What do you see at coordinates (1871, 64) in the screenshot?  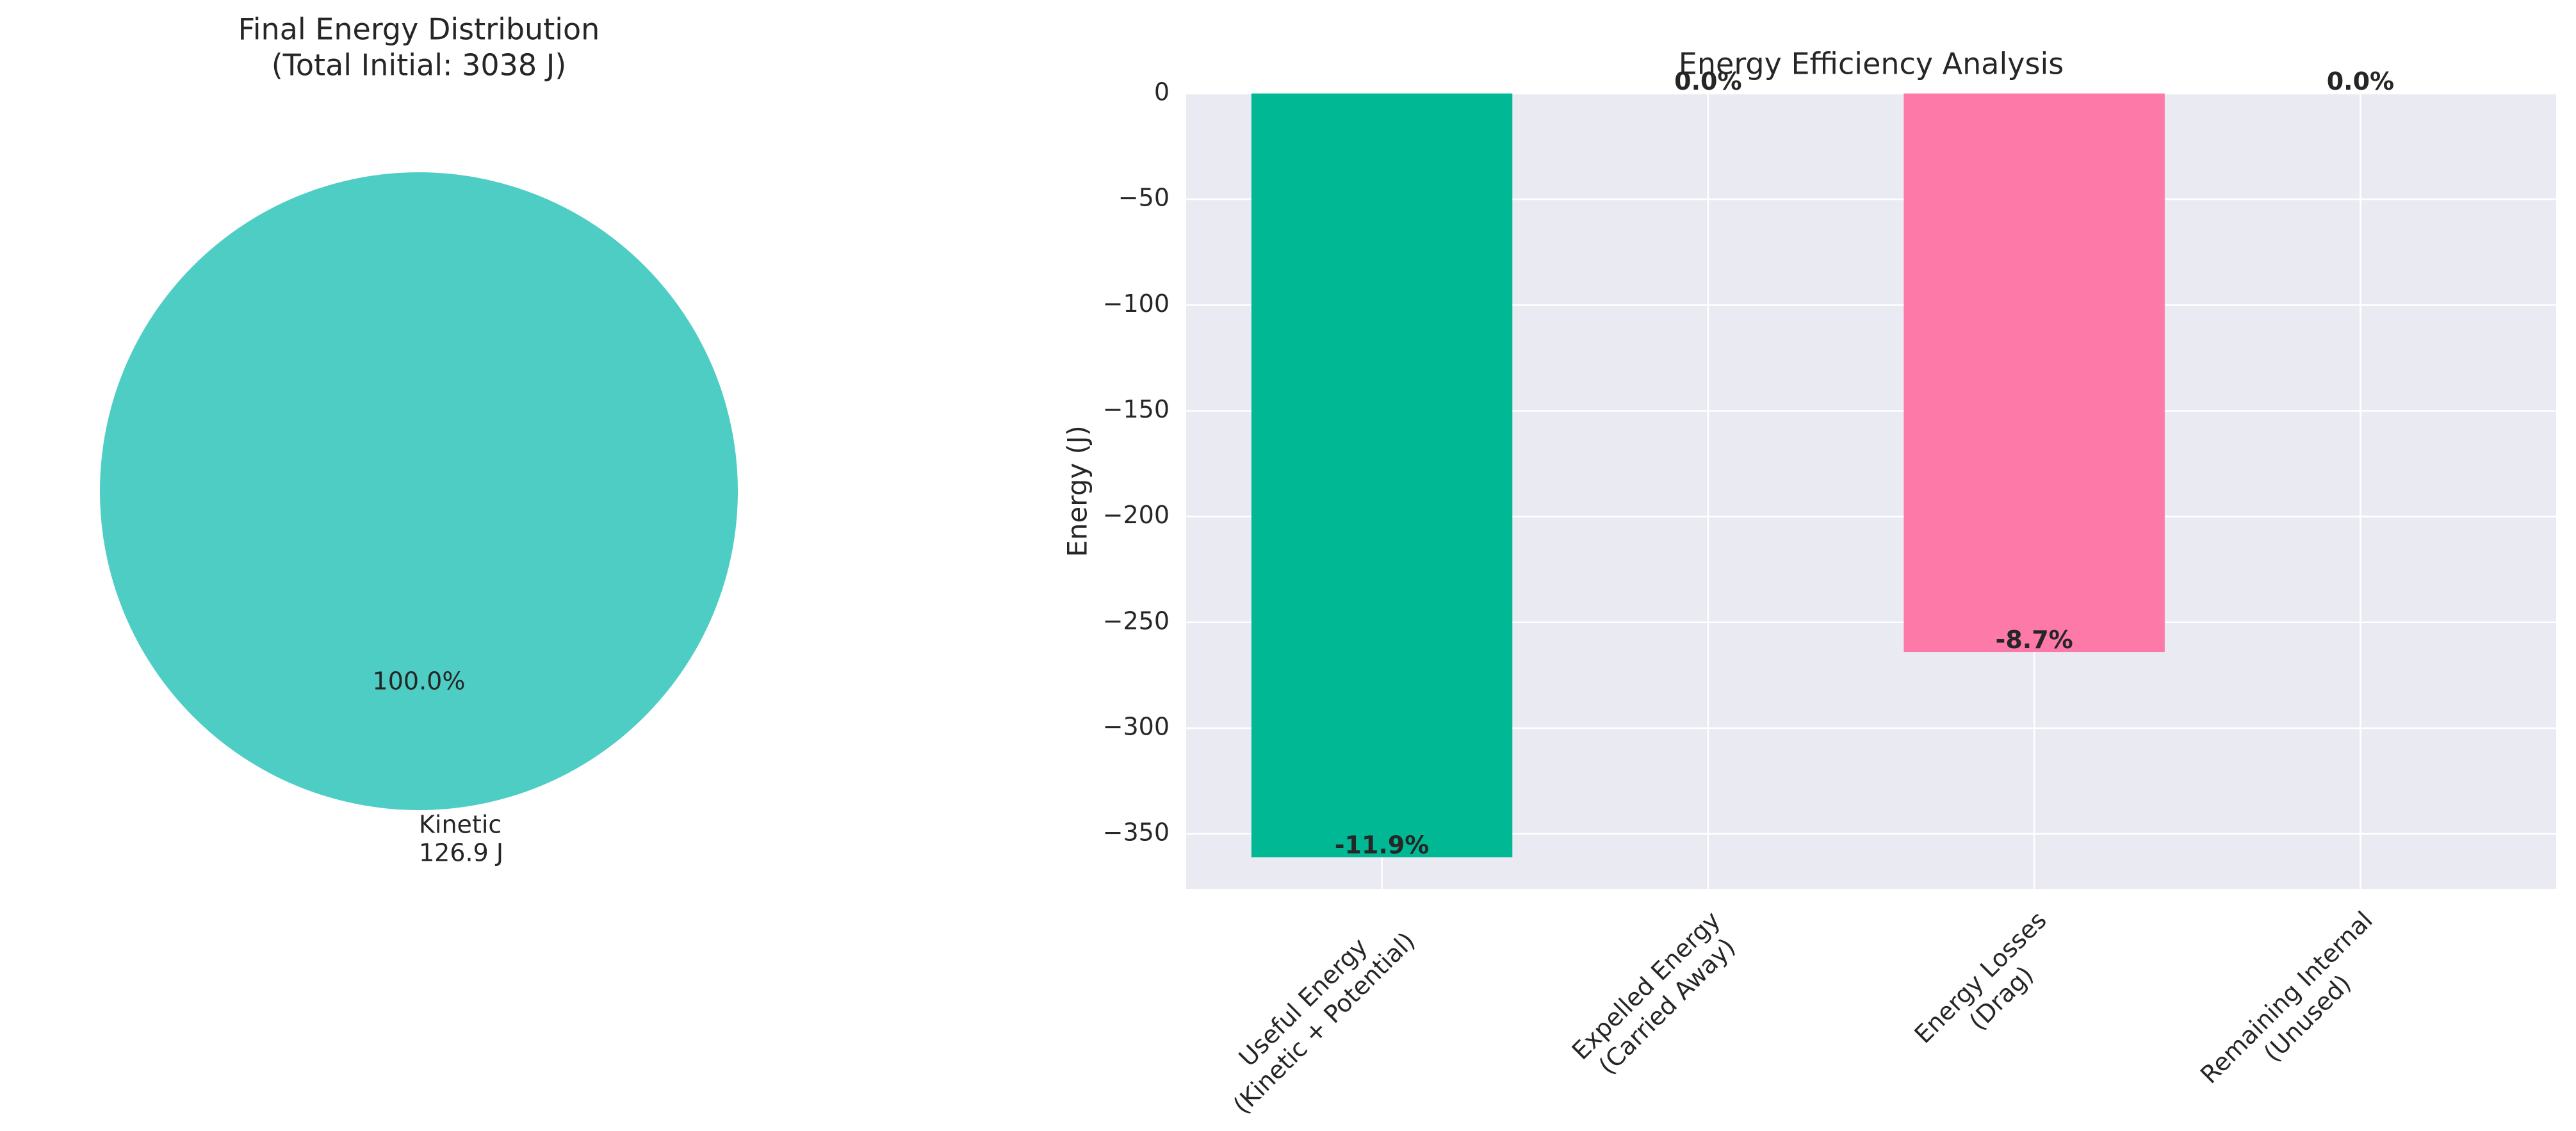 I see `chart-title: Energy Efficiency Analysis` at bounding box center [1871, 64].